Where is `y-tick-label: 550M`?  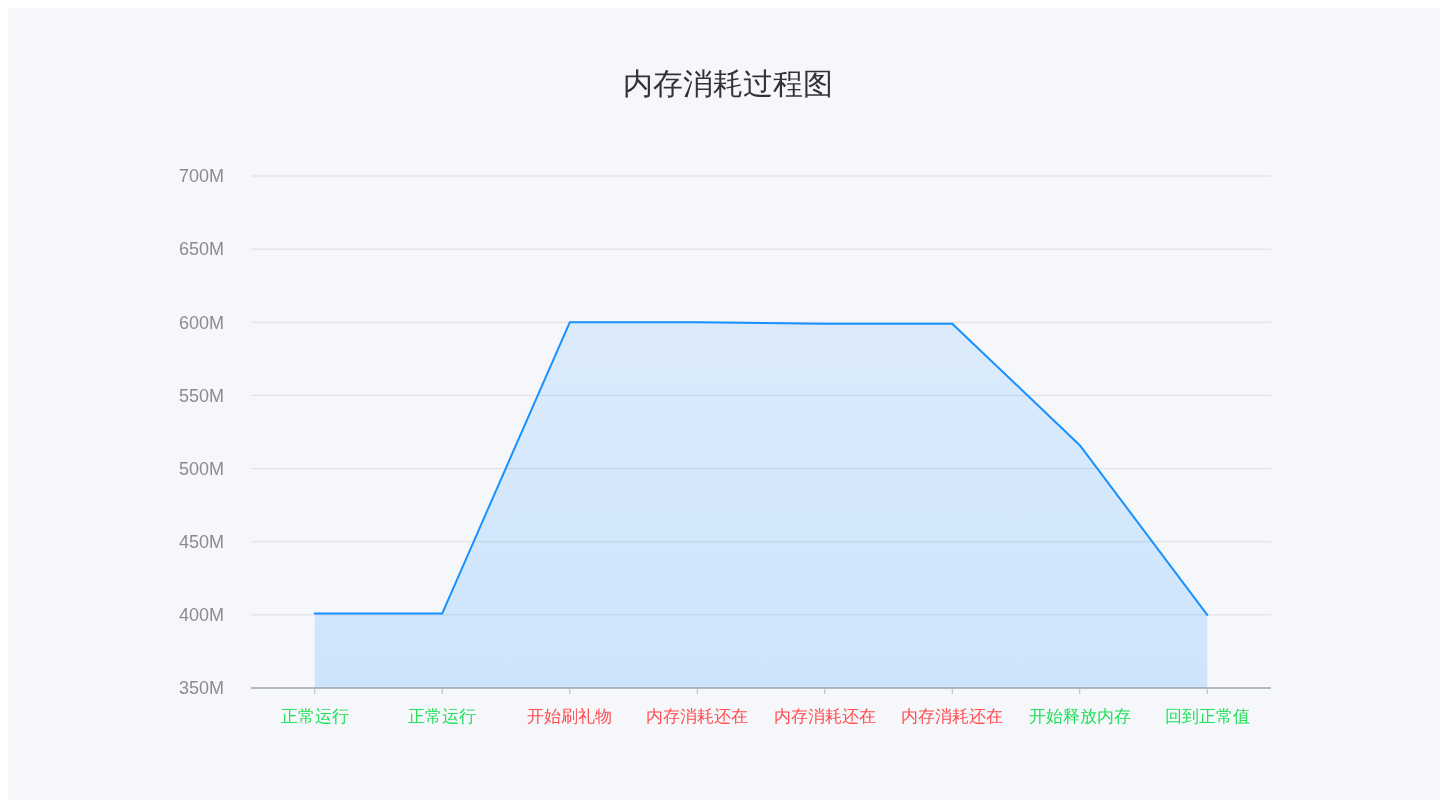
y-tick-label: 550M is located at coordinates (201, 395).